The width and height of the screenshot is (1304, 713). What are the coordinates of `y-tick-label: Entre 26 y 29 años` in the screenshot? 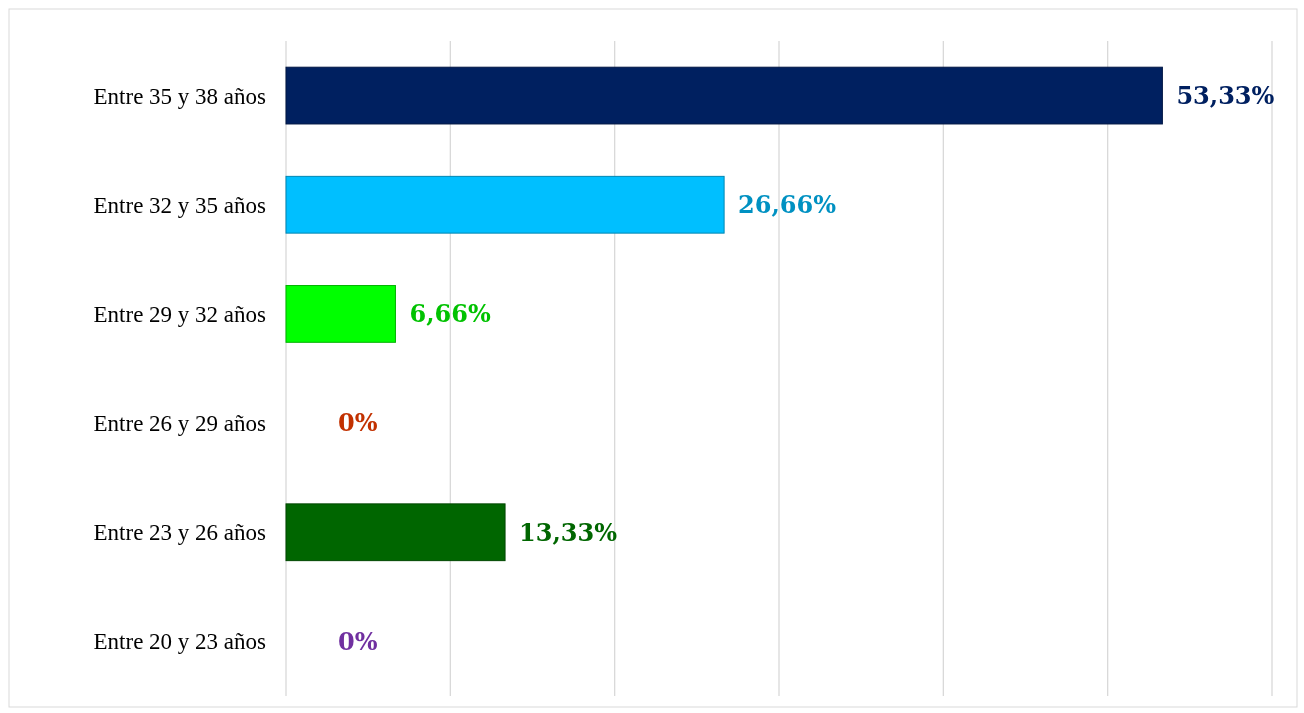 It's located at (180, 424).